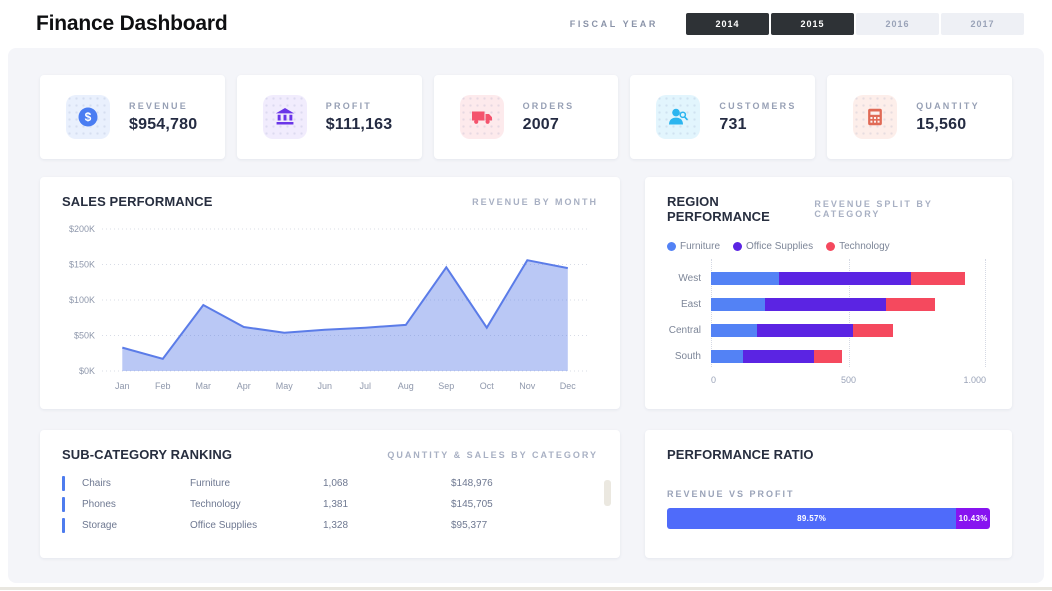 This screenshot has width=1052, height=591. Describe the element at coordinates (858, 246) in the screenshot. I see `legend-item-technology: Technology` at that location.